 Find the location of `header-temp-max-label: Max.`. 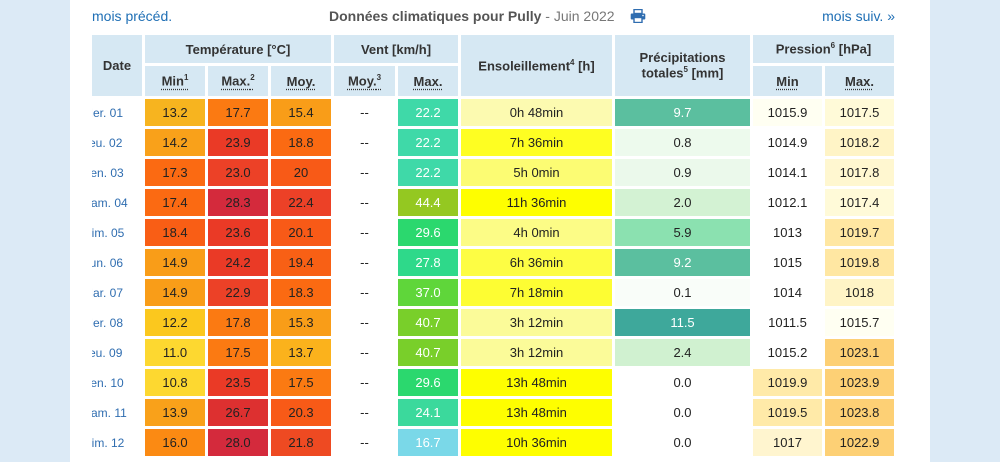

header-temp-max-label: Max. is located at coordinates (236, 81).